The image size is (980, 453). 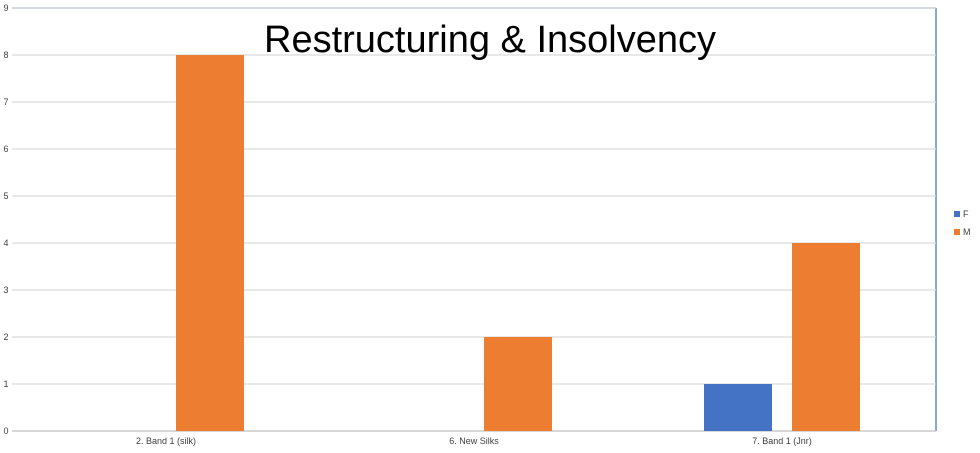 I want to click on bar-f, so click(x=738, y=407).